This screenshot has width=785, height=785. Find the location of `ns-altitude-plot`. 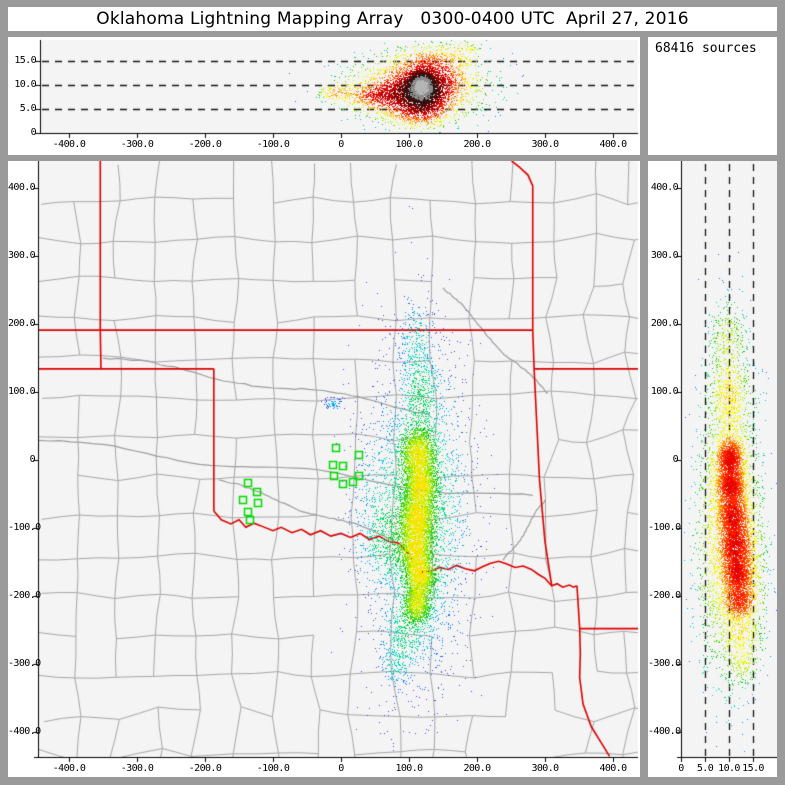

ns-altitude-plot is located at coordinates (712, 469).